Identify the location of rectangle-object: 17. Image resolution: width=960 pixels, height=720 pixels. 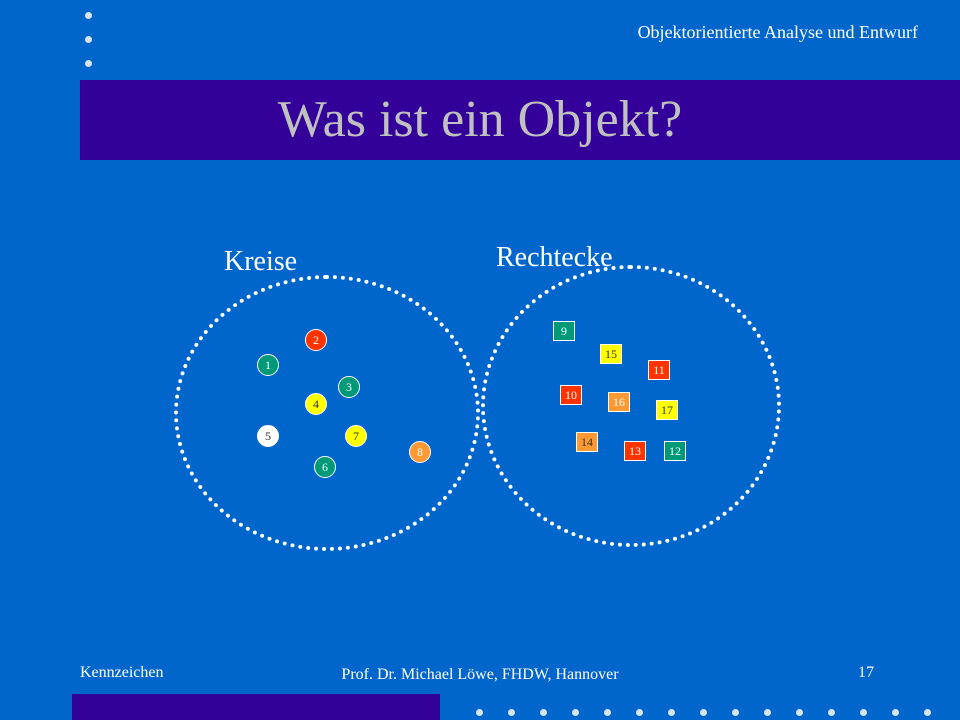
(667, 410).